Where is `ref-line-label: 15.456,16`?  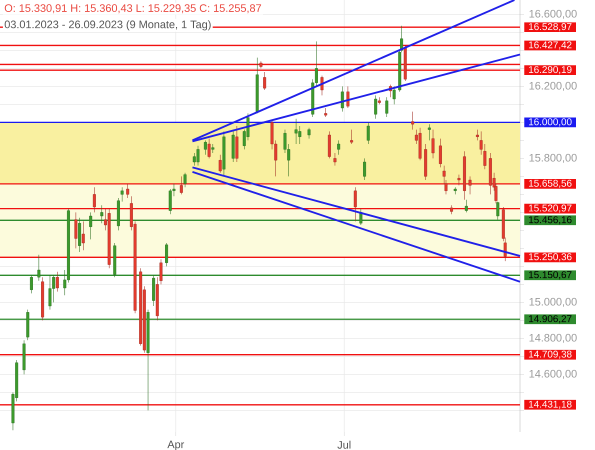 ref-line-label: 15.456,16 is located at coordinates (550, 220).